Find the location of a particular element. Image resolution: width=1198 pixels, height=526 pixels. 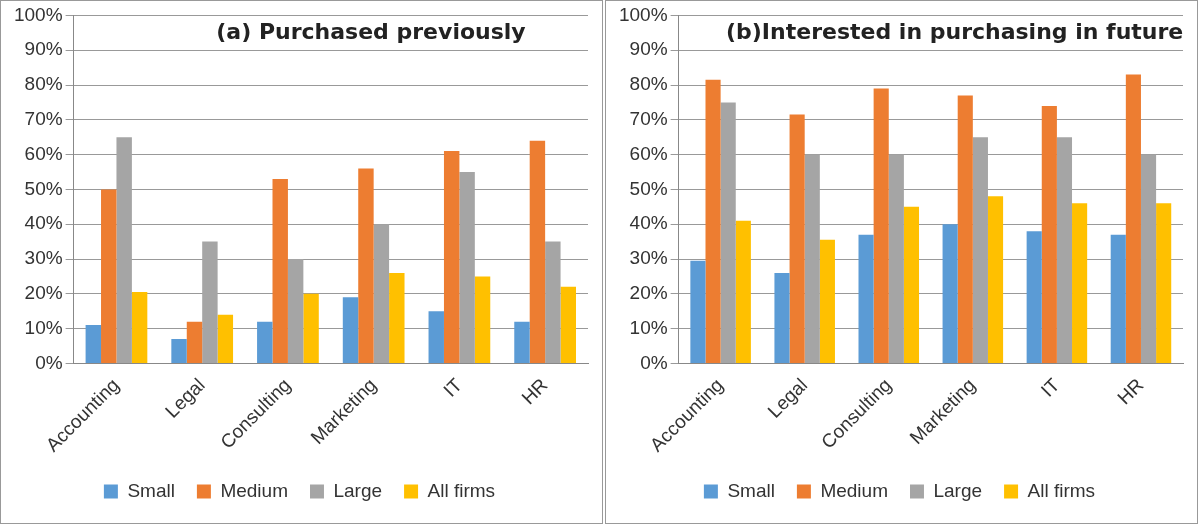

chart-title: (a) Purchased previously is located at coordinates (371, 32).